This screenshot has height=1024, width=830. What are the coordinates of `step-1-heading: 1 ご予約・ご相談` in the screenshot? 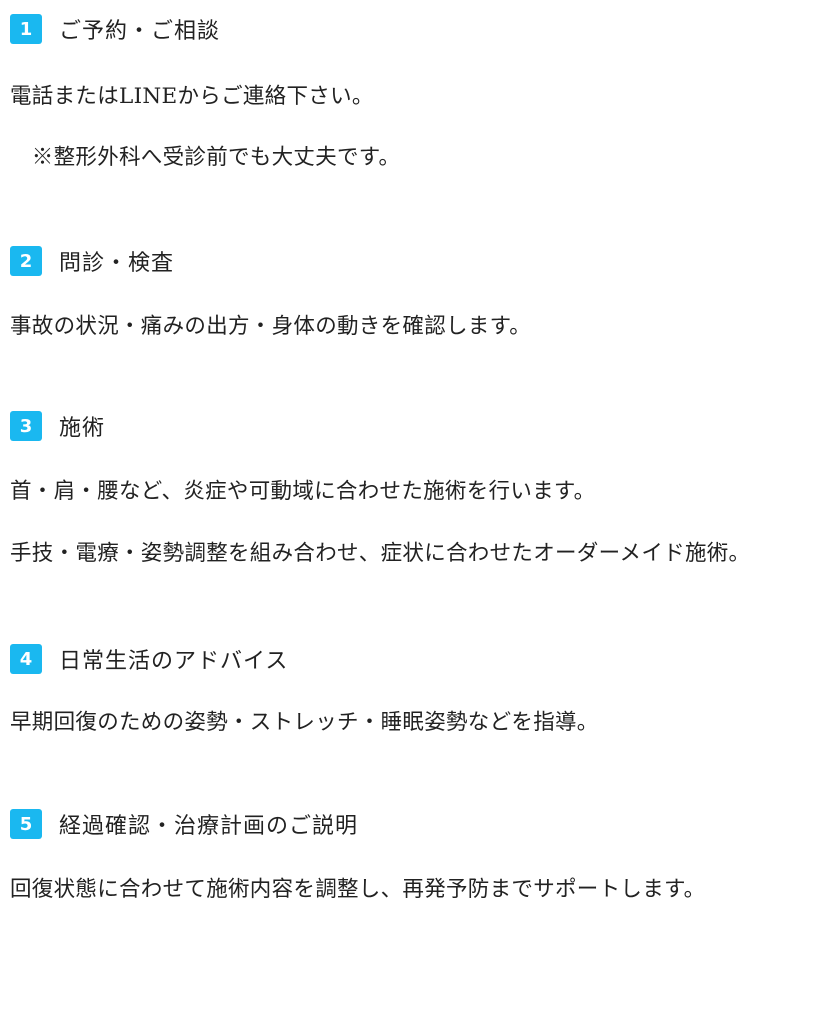 It's located at (115, 29).